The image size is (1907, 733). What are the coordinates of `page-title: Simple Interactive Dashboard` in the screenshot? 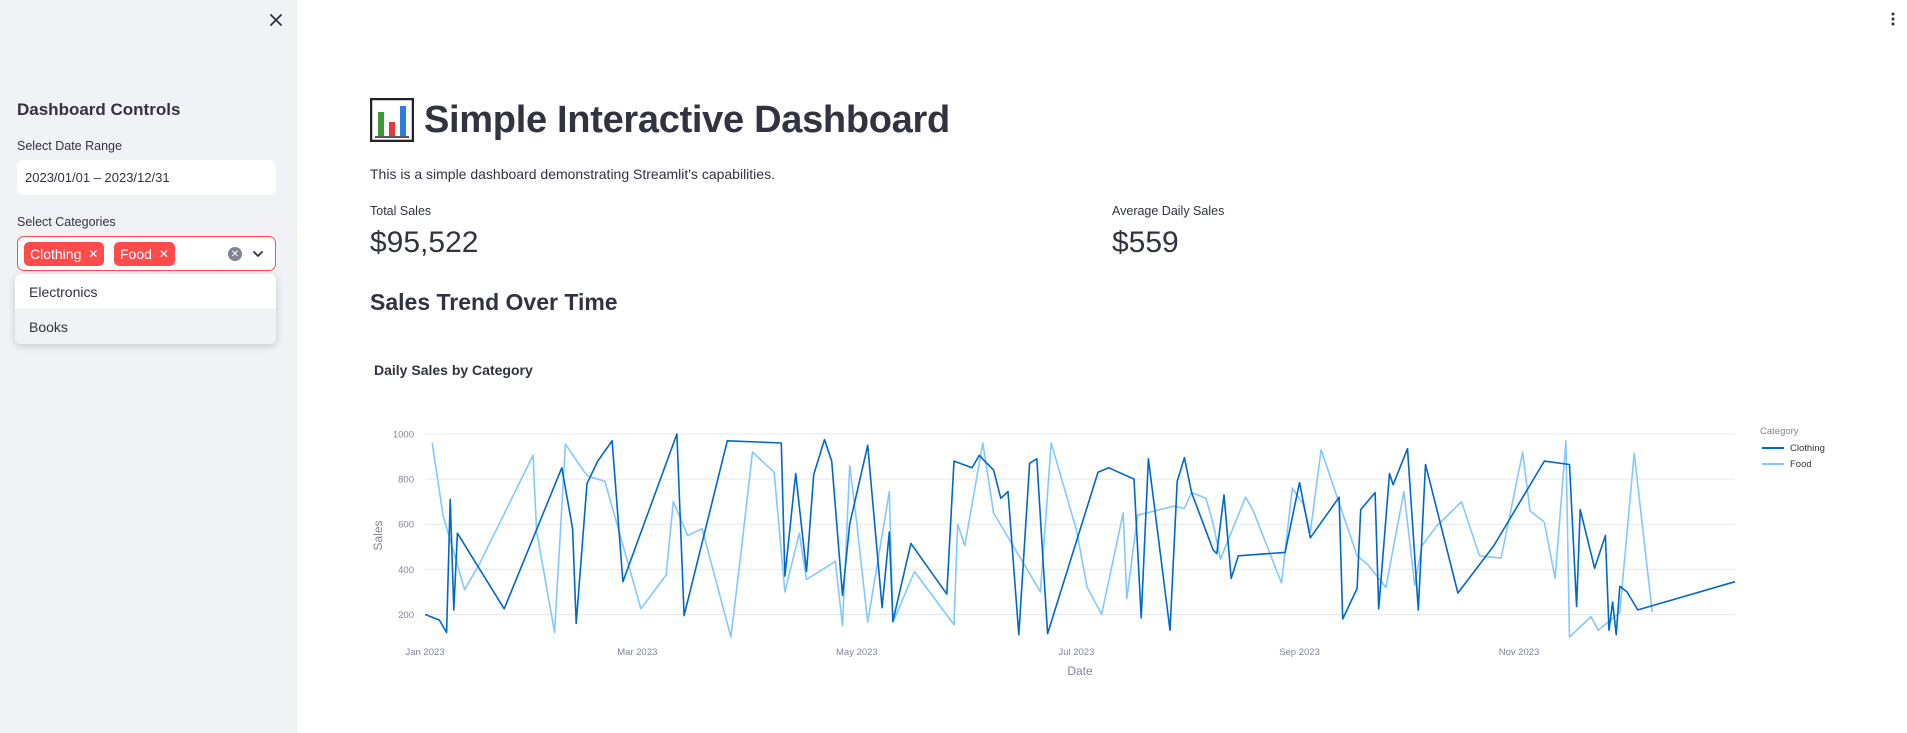 It's located at (660, 120).